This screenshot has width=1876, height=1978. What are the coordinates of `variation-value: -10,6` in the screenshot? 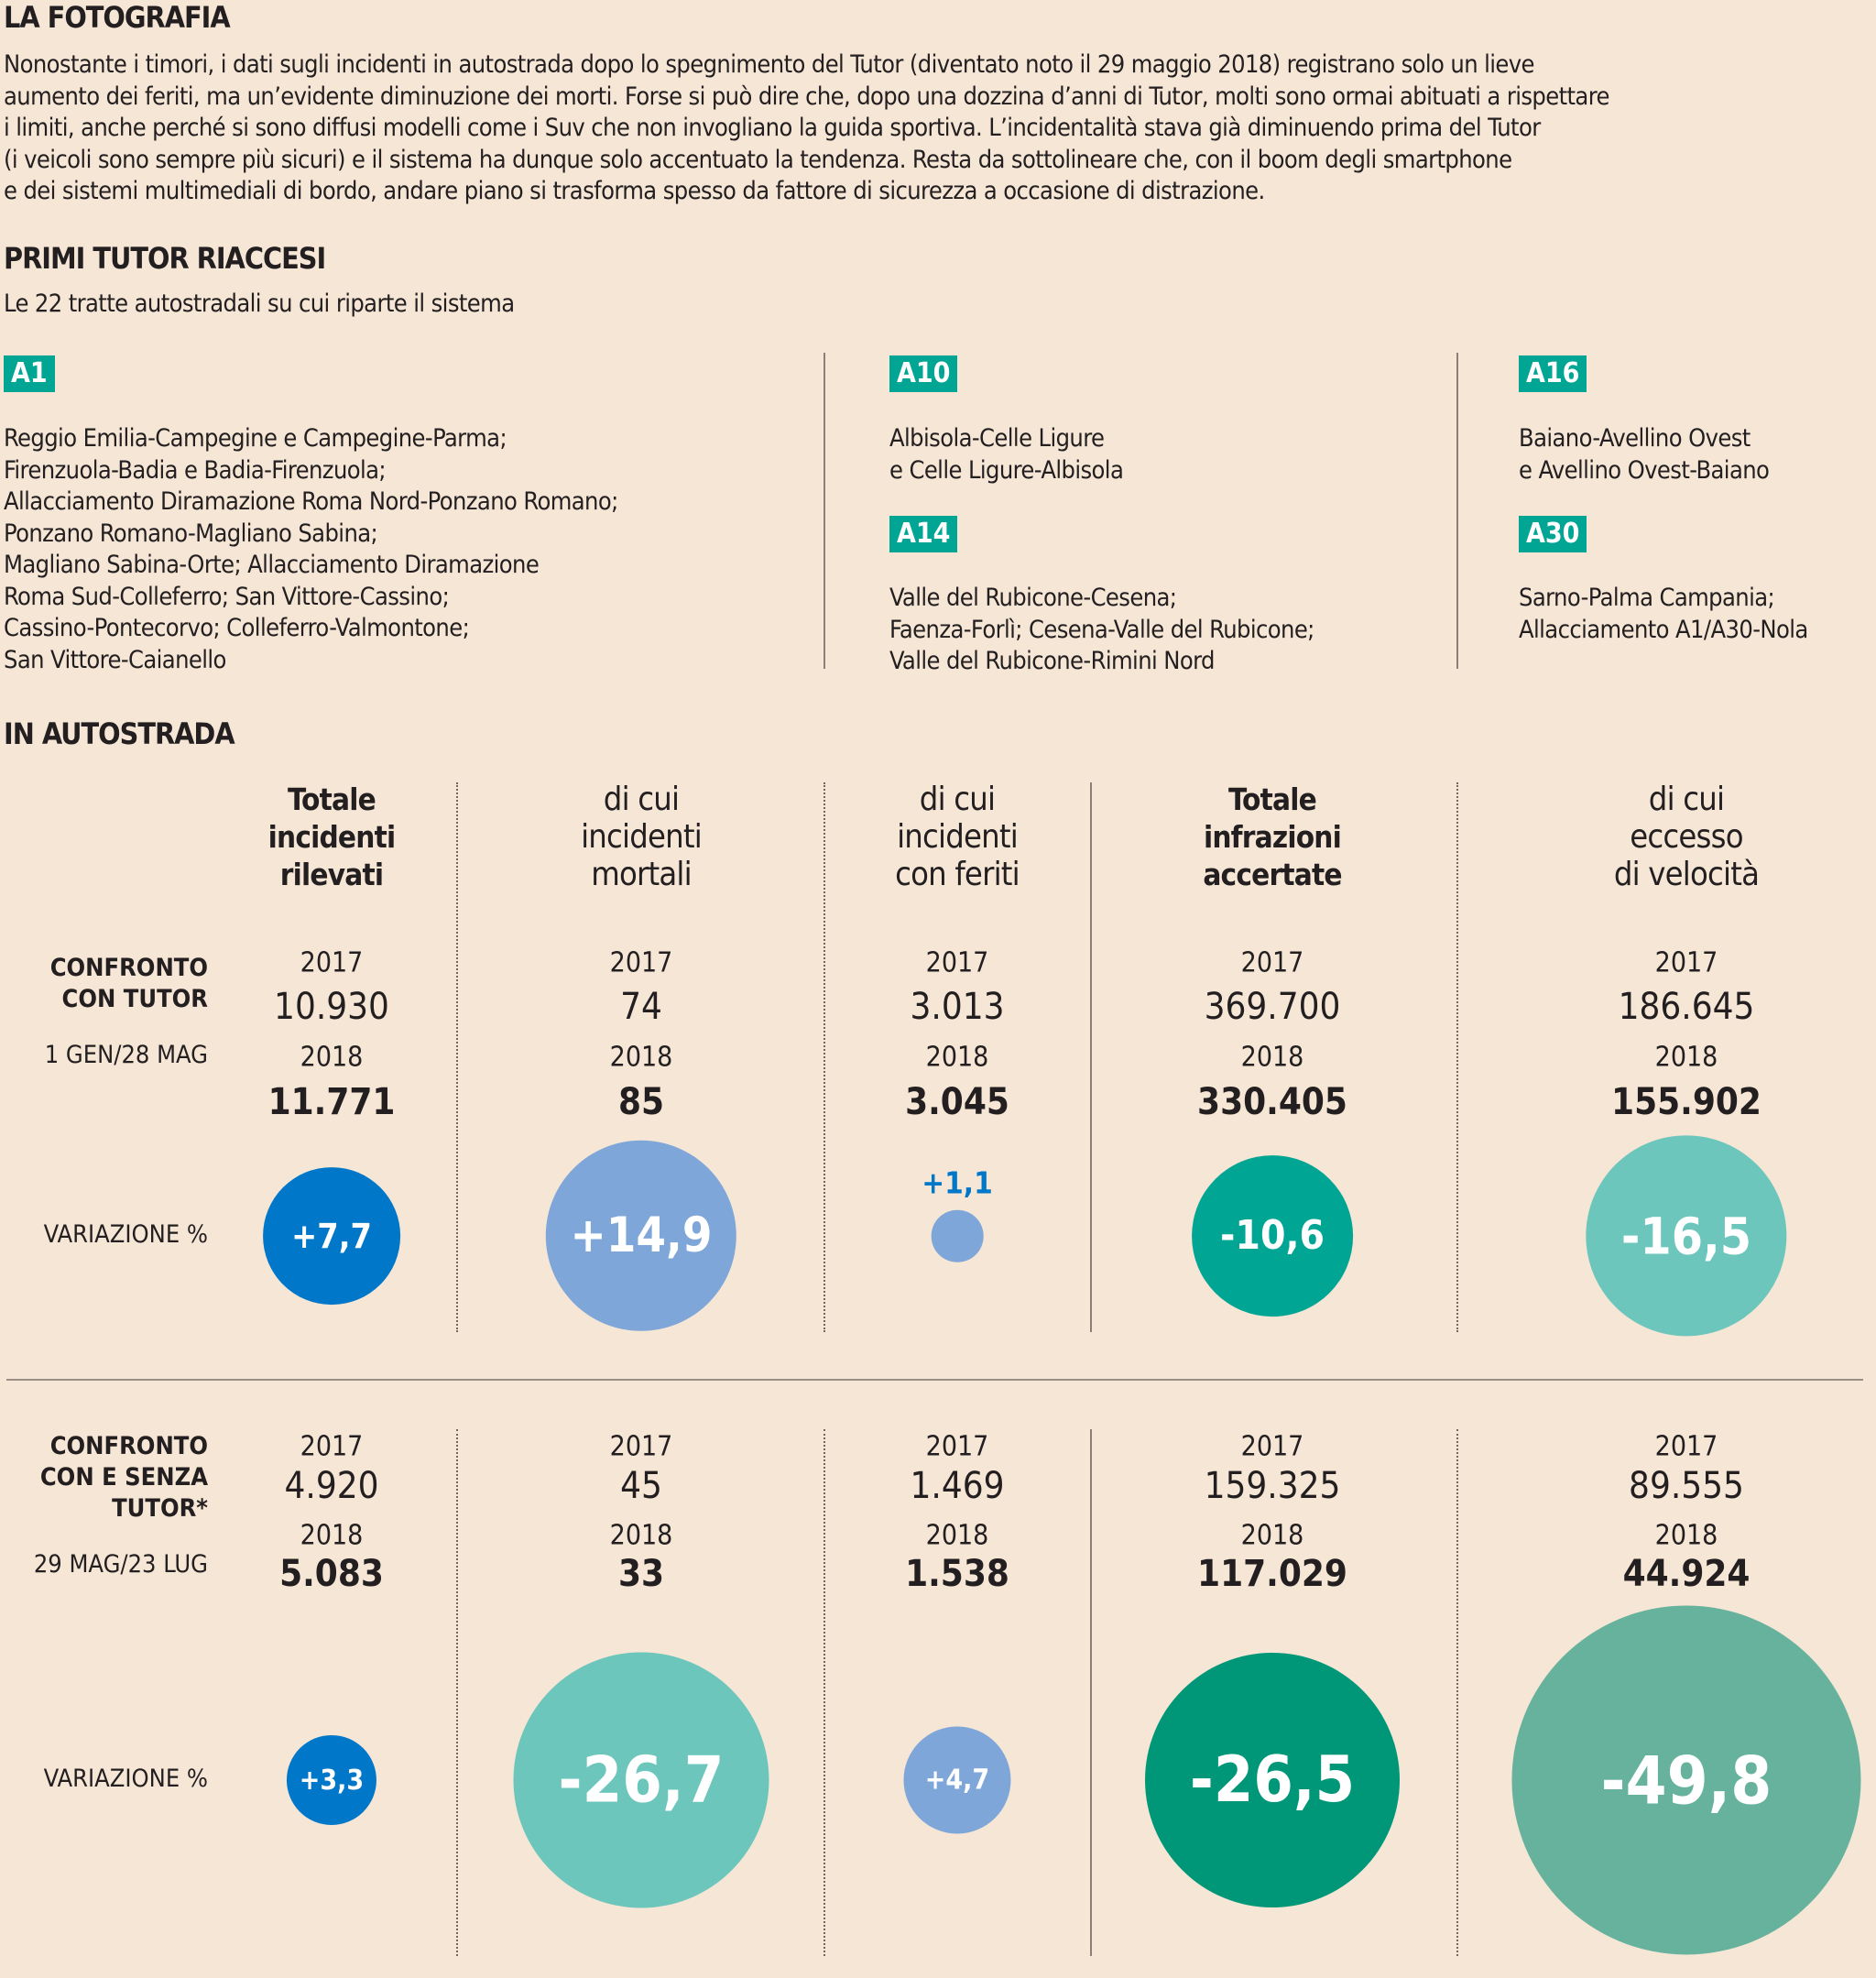 It's located at (1272, 1236).